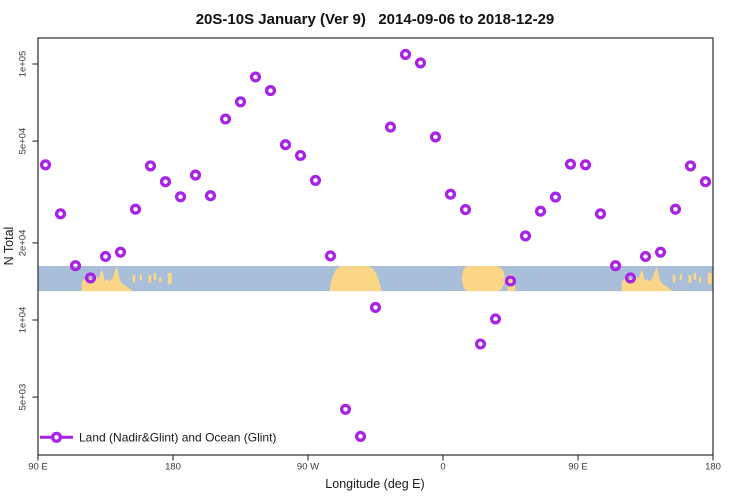  I want to click on y-tick-label: 1e+04, so click(23, 320).